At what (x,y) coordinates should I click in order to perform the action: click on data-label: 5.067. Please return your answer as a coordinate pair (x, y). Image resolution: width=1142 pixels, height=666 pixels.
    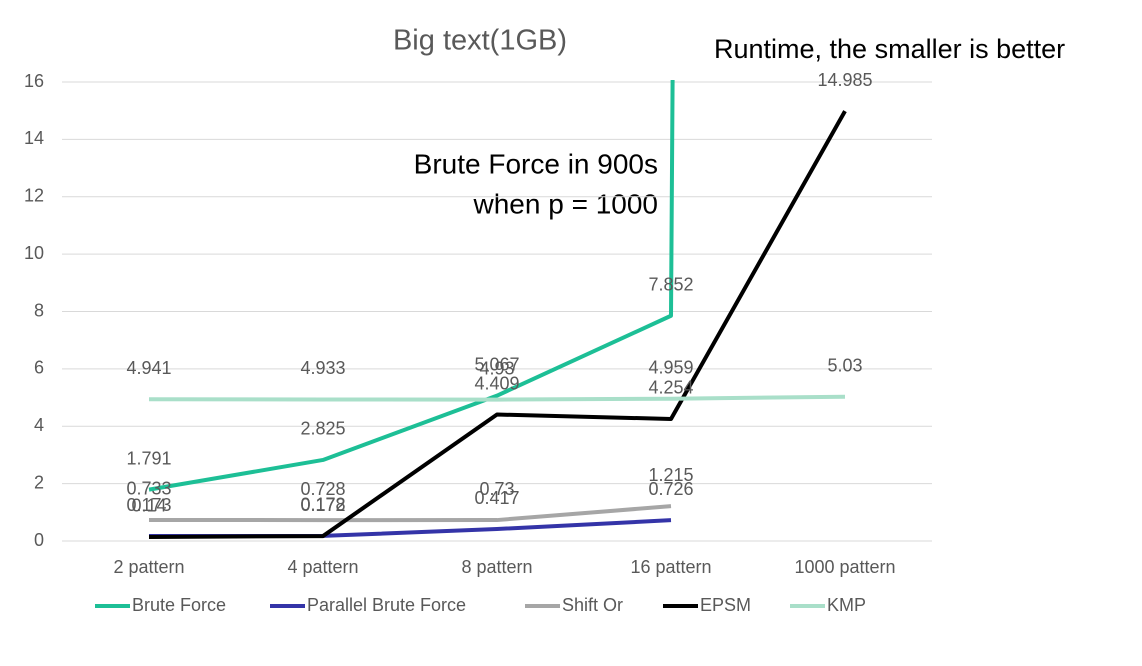
    Looking at the image, I should click on (496, 364).